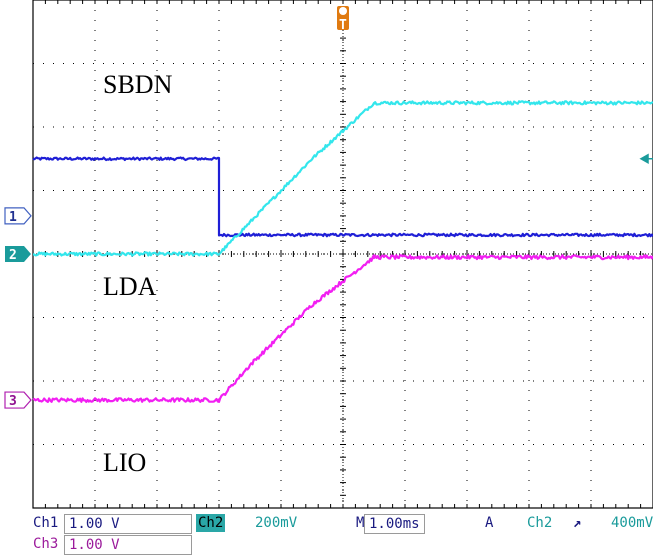 This screenshot has height=557, width=653. Describe the element at coordinates (540, 523) in the screenshot. I see `trigger-source: Ch2` at that location.